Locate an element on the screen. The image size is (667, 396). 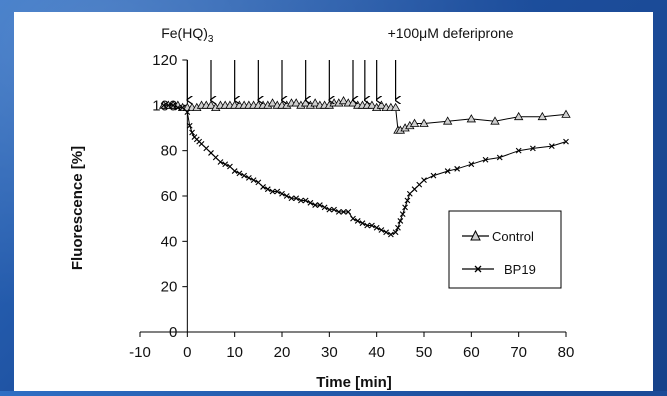
x-tick-label: 30 is located at coordinates (329, 352).